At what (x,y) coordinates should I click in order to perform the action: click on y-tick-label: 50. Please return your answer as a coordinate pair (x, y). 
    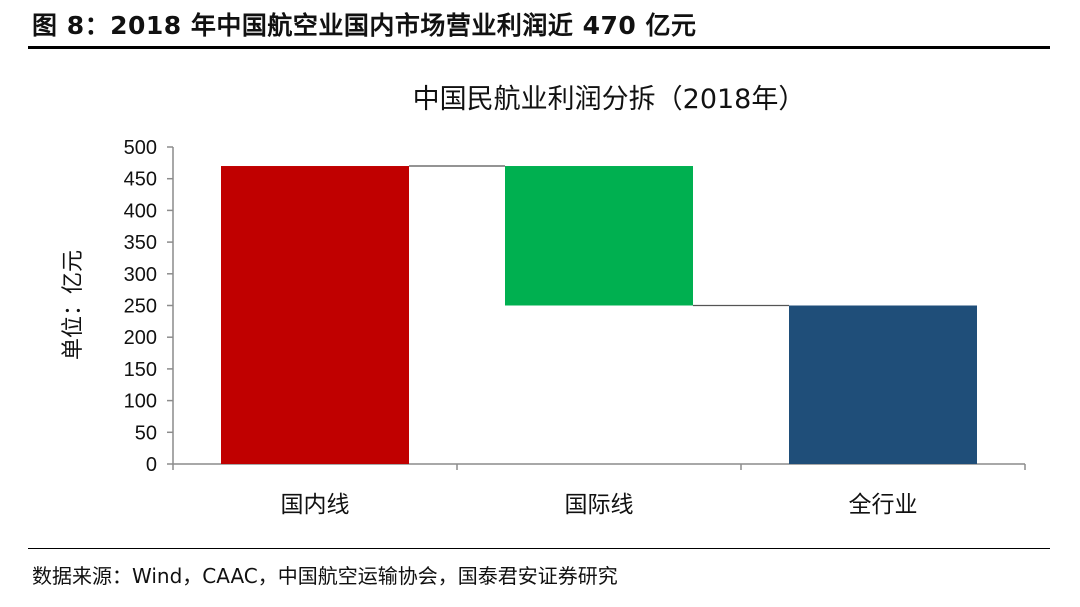
    Looking at the image, I should click on (146, 433).